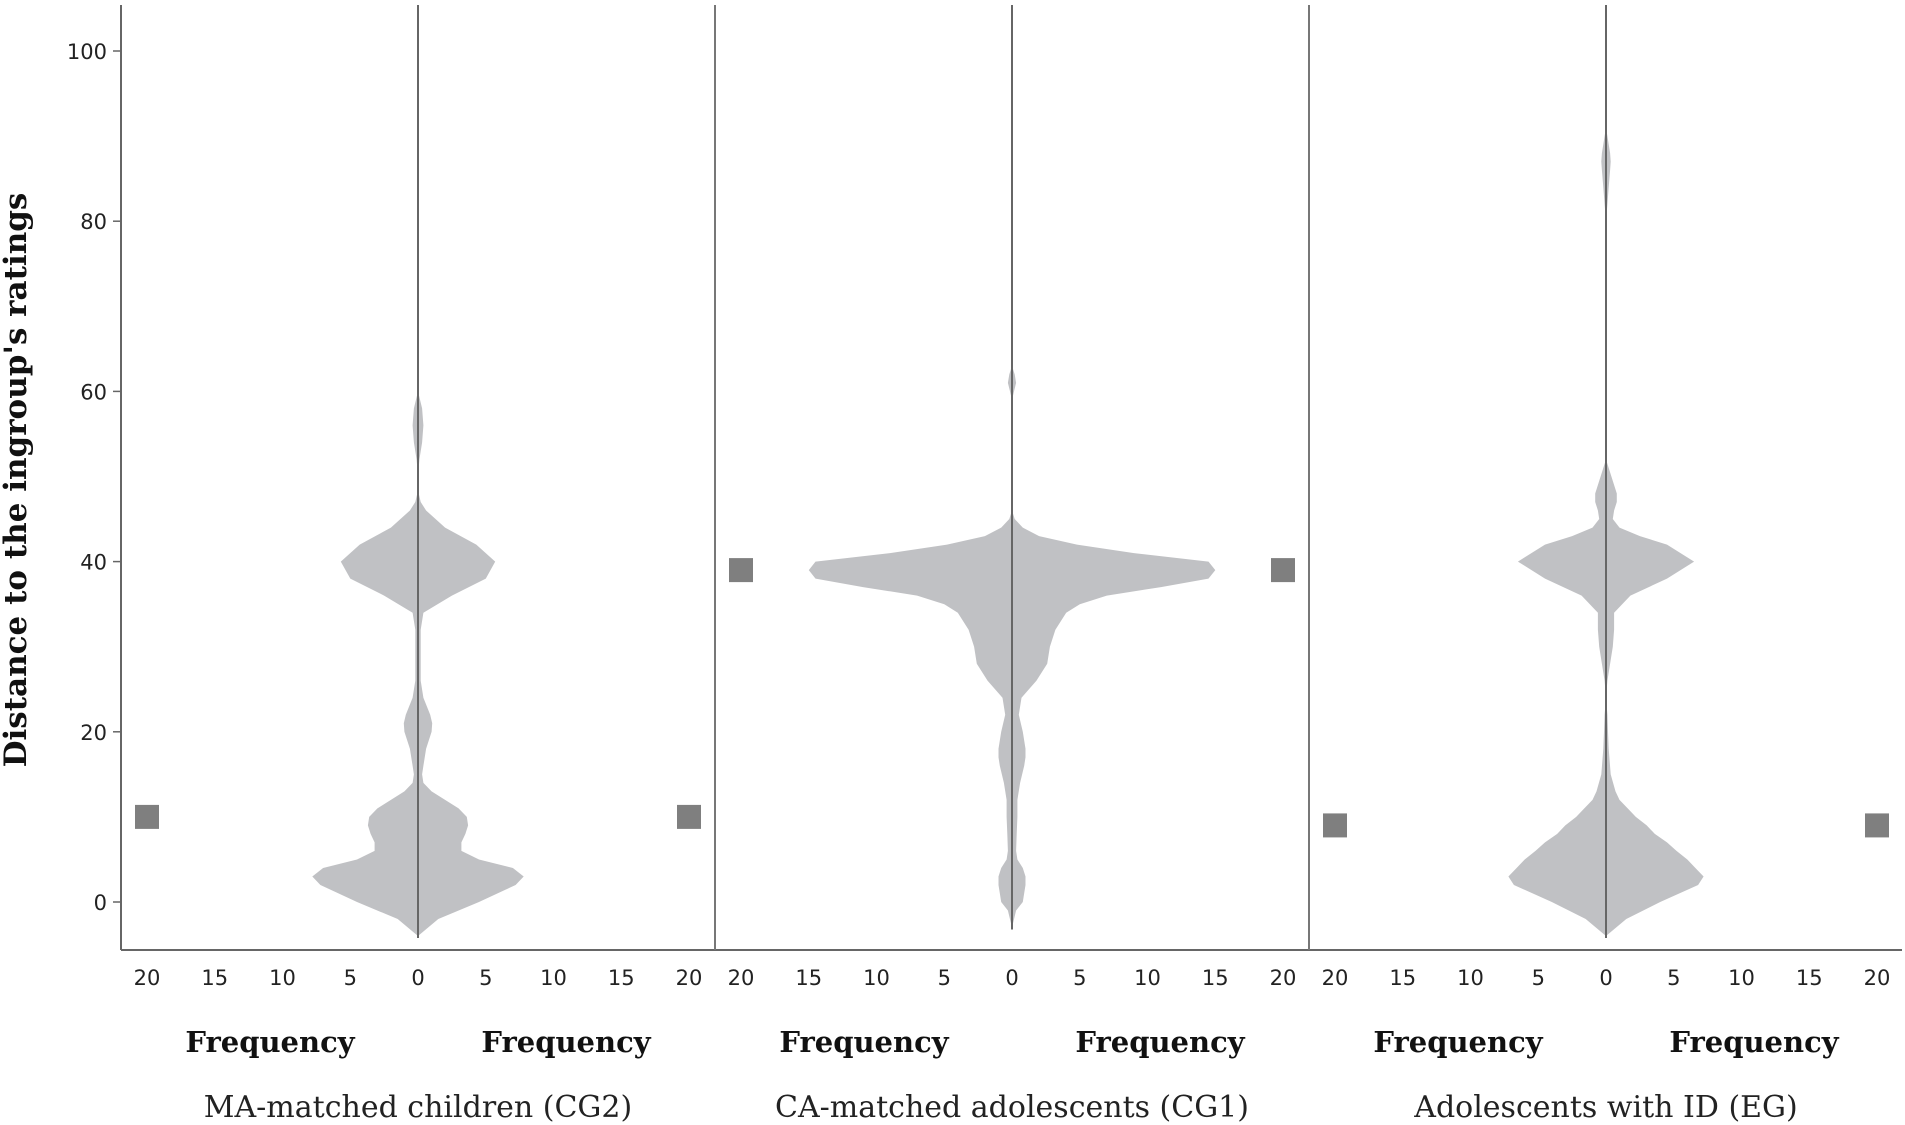  I want to click on y-tick-label: 80, so click(93, 222).